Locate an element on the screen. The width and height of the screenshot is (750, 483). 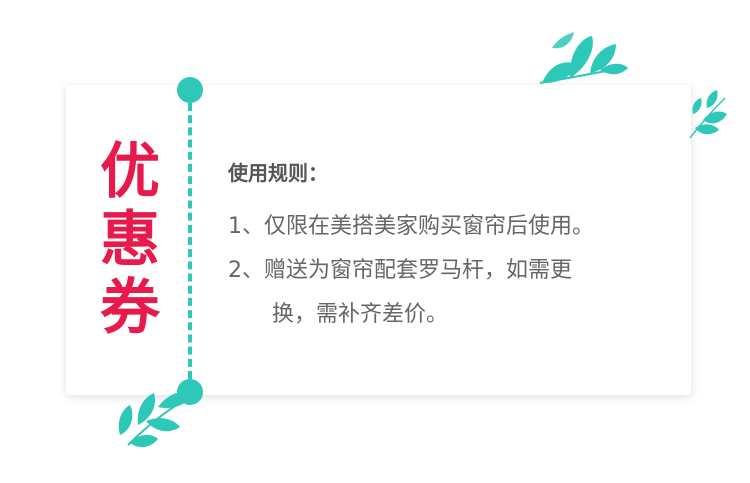
rule-item-2-line-2: 换，需补齐差价。 is located at coordinates (360, 314).